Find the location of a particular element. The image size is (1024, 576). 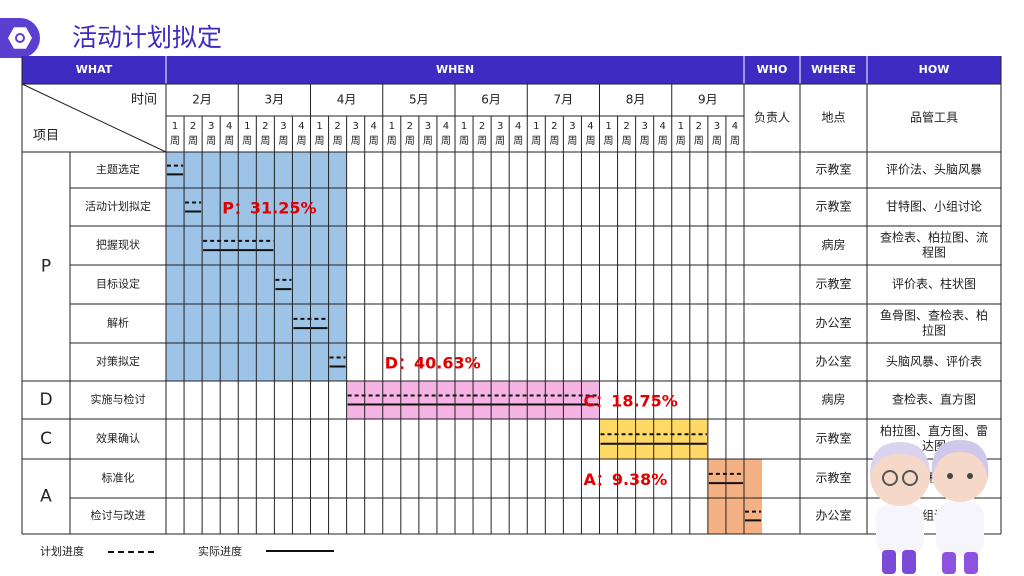

row-tools: 查检表、柏拉图、流 is located at coordinates (934, 237).